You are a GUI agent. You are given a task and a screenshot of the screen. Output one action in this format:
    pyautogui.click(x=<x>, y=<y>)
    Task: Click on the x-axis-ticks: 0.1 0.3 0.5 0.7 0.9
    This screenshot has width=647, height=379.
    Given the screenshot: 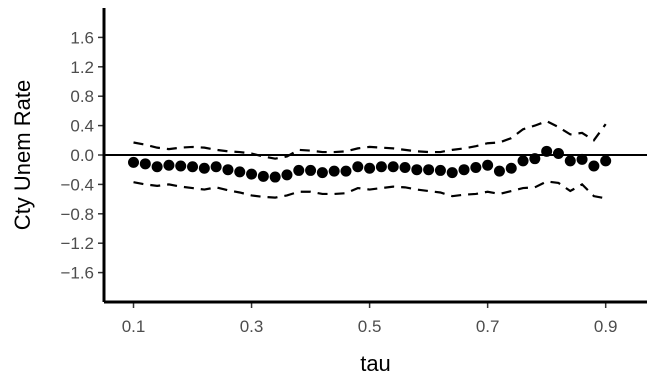 What is the action you would take?
    pyautogui.click(x=370, y=319)
    